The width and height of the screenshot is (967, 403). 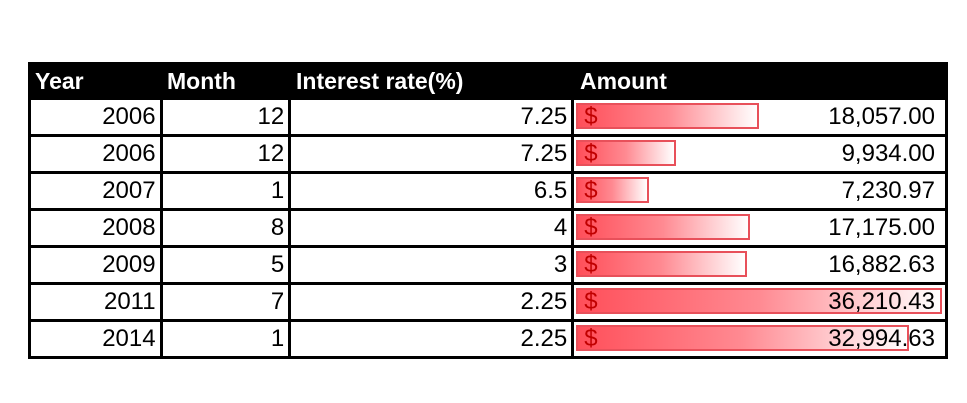 I want to click on amount-value: 36,210.43, so click(x=881, y=301).